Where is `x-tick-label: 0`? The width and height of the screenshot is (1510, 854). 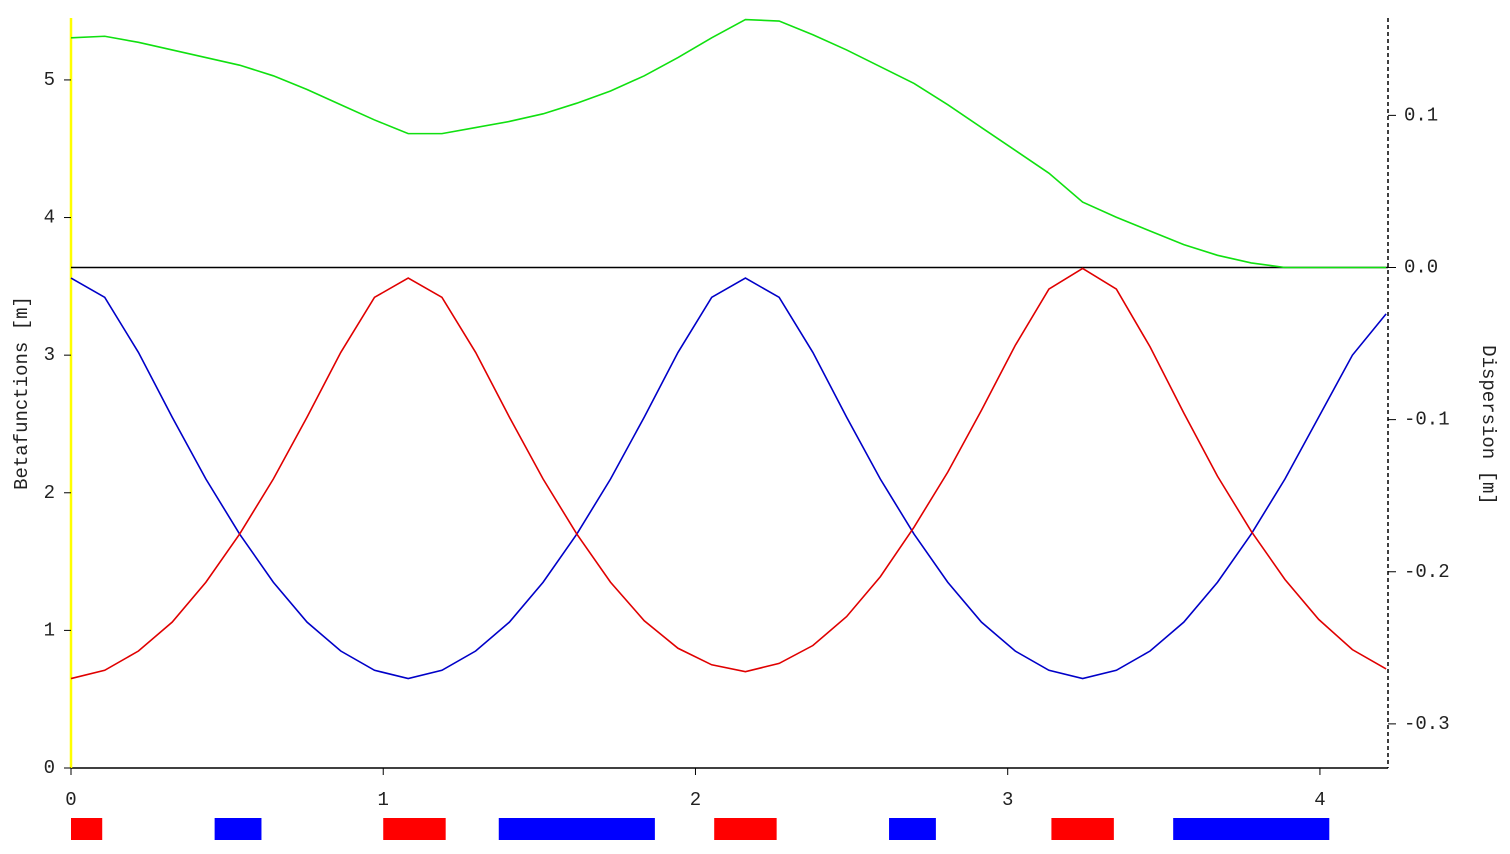 x-tick-label: 0 is located at coordinates (70, 800).